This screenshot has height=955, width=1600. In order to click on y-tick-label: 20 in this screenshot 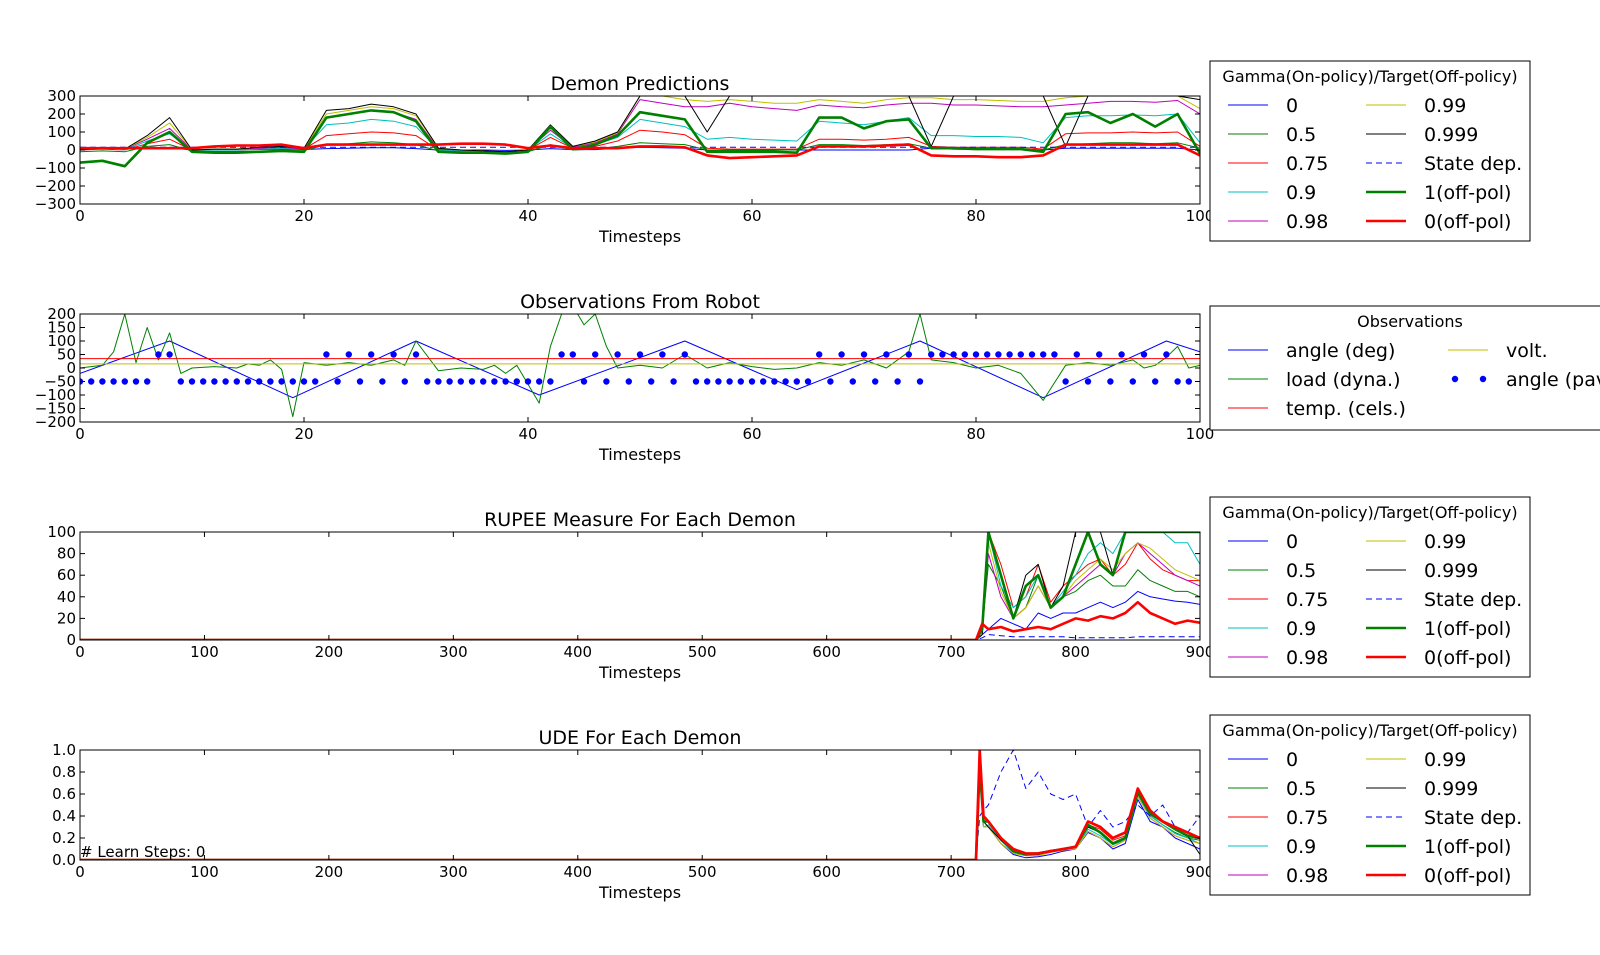, I will do `click(66, 618)`.